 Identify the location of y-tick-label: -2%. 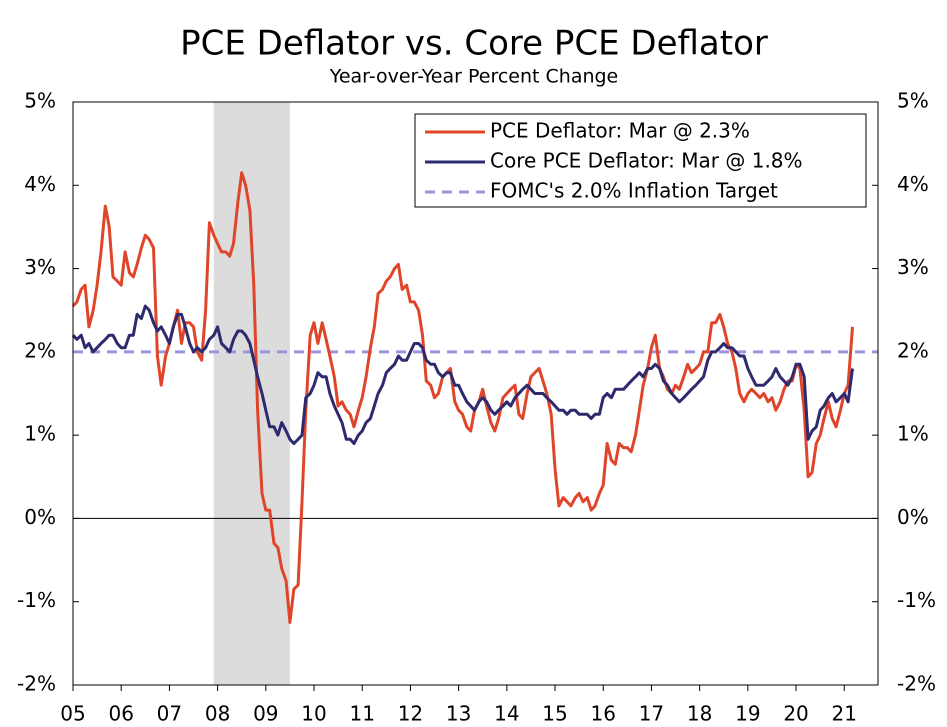
(36, 684).